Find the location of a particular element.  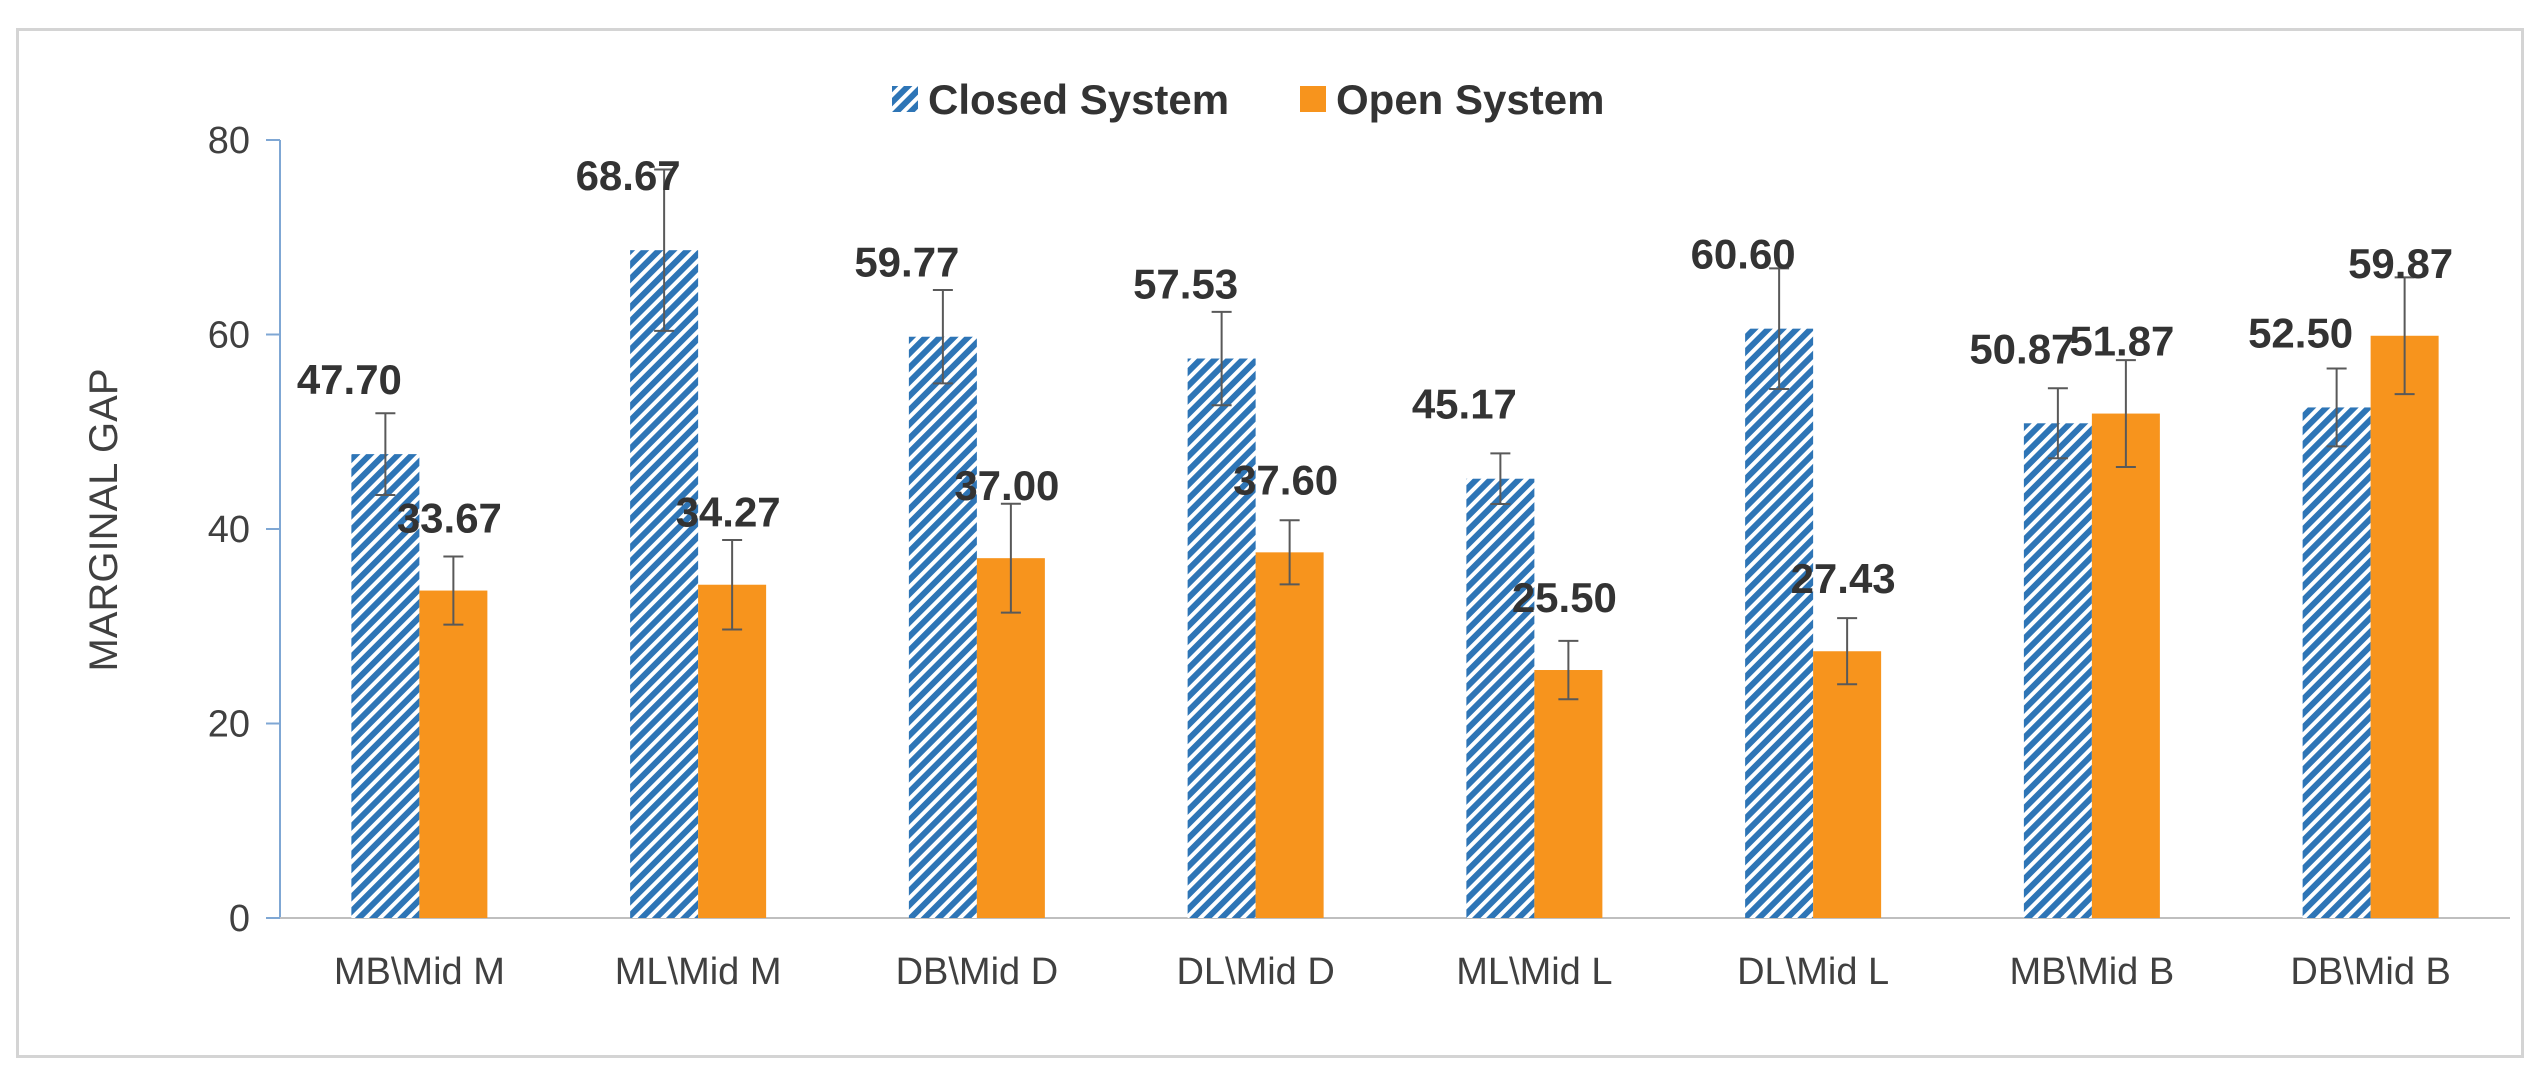

data-label-closed: 60.60 is located at coordinates (1743, 254).